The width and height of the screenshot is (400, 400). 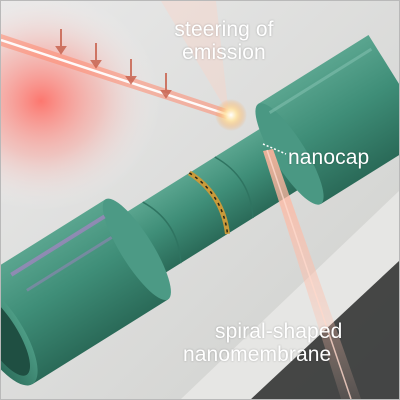 I want to click on nanocap-label: nanocap, so click(x=329, y=157).